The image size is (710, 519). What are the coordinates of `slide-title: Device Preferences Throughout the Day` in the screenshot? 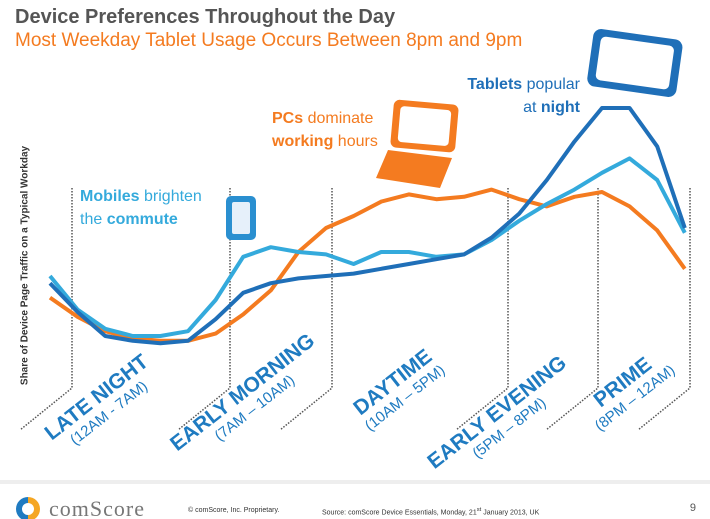 It's located at (205, 17).